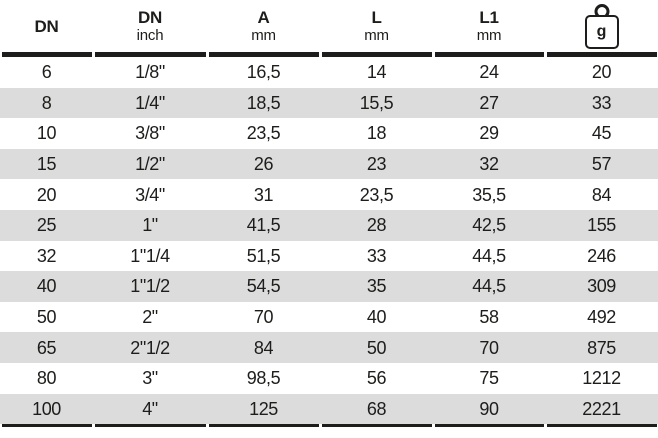  What do you see at coordinates (376, 164) in the screenshot?
I see `table-cell: 23` at bounding box center [376, 164].